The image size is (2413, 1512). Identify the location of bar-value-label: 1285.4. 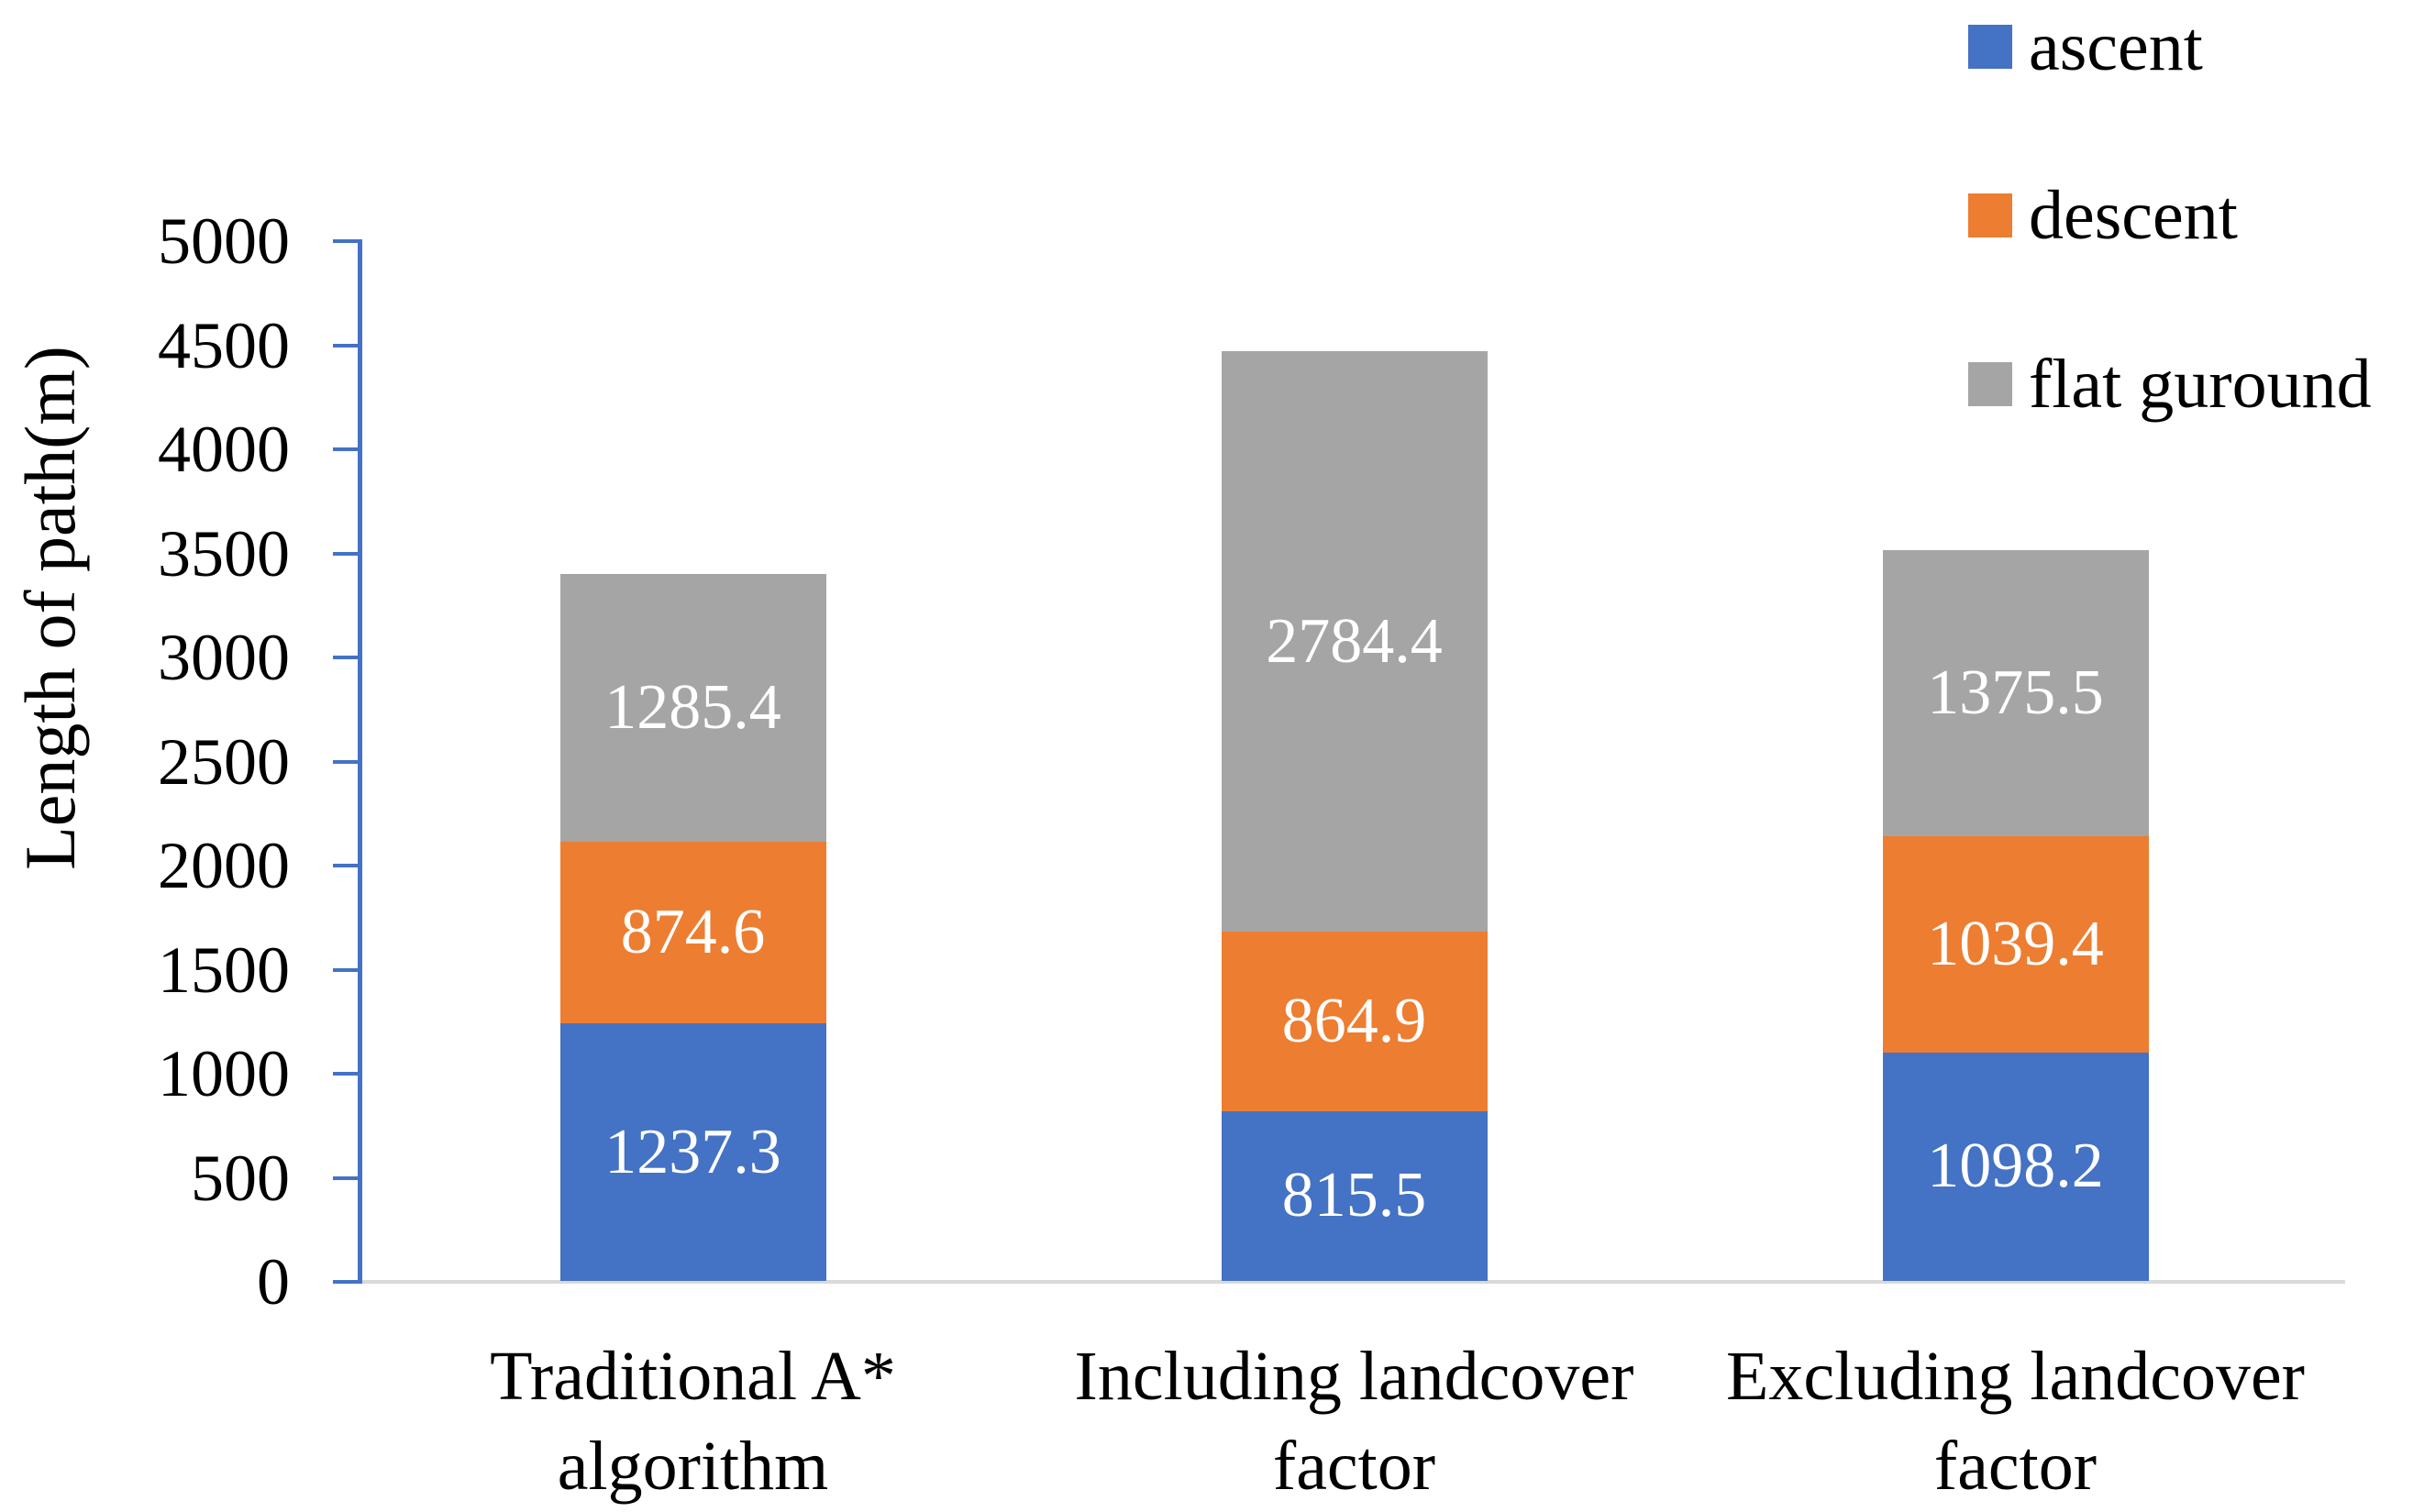
(692, 707).